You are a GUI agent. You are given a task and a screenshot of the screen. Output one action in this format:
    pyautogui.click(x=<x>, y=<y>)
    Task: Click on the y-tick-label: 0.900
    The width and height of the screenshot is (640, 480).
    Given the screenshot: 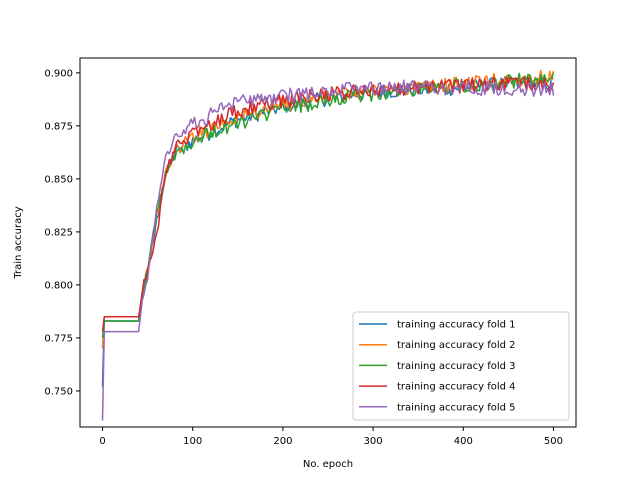 What is the action you would take?
    pyautogui.click(x=58, y=73)
    